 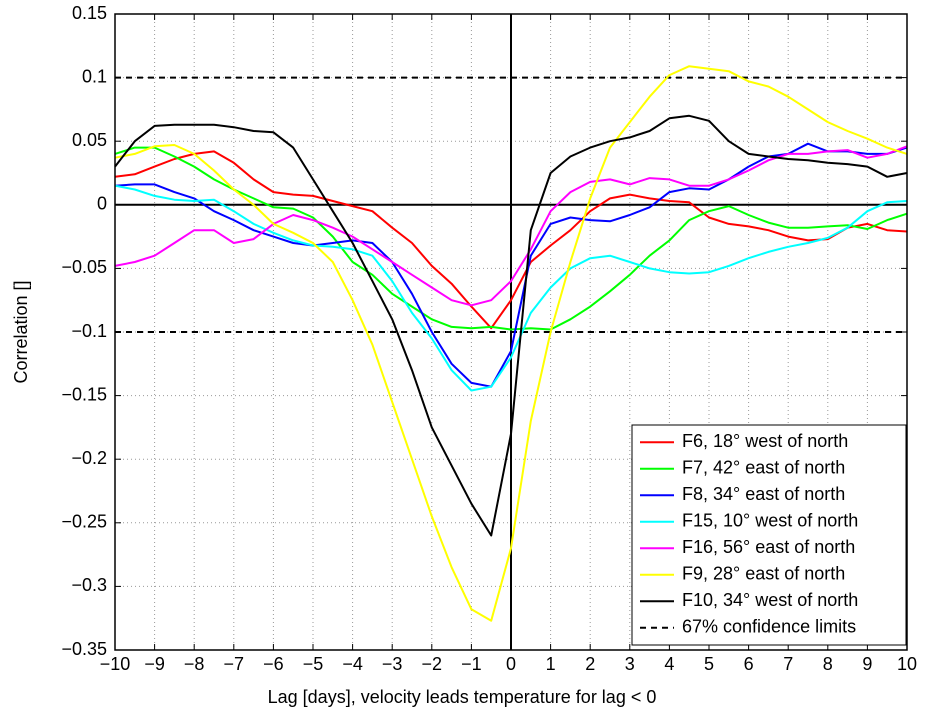 I want to click on legend-label: F7, 42° east of north, so click(x=763, y=468).